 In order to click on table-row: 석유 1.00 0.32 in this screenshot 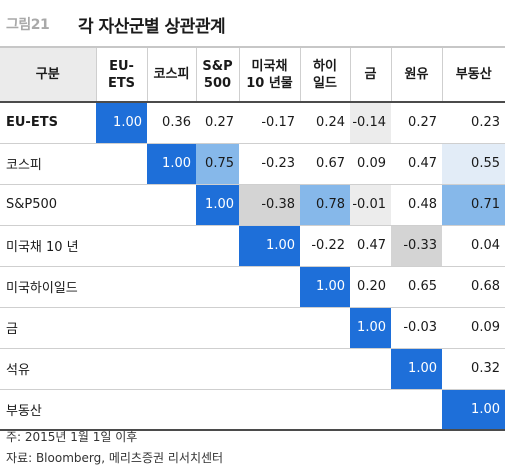, I will do `click(252, 368)`.